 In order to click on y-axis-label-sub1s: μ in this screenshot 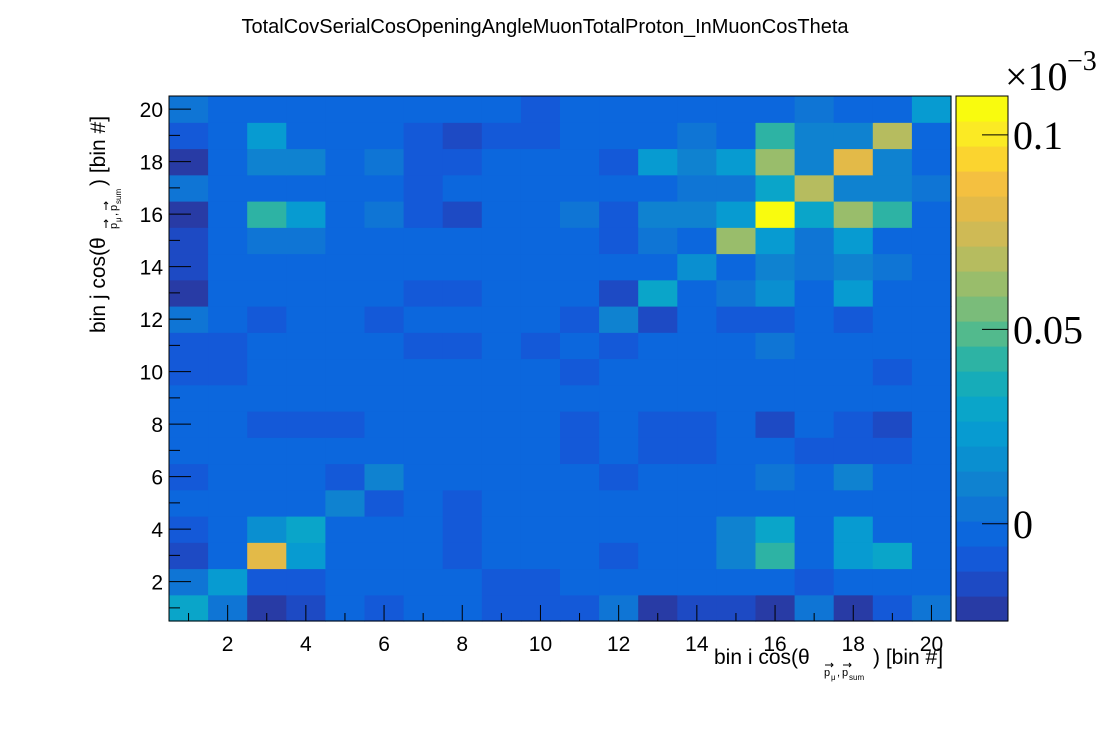, I will do `click(118, 219)`.